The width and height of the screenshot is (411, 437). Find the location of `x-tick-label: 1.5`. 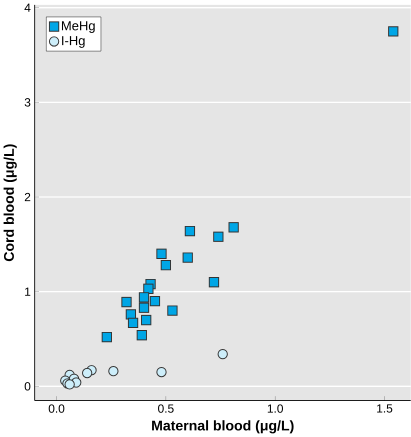

x-tick-label: 1.5 is located at coordinates (384, 408).